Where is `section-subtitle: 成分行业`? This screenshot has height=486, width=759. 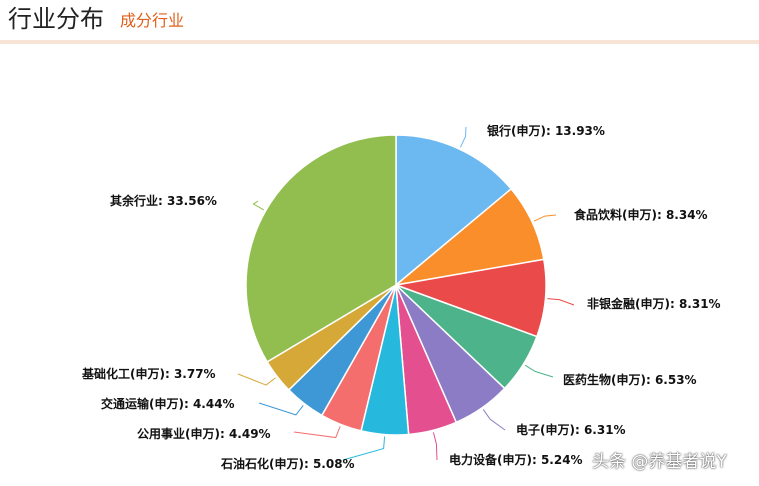
section-subtitle: 成分行业 is located at coordinates (152, 20).